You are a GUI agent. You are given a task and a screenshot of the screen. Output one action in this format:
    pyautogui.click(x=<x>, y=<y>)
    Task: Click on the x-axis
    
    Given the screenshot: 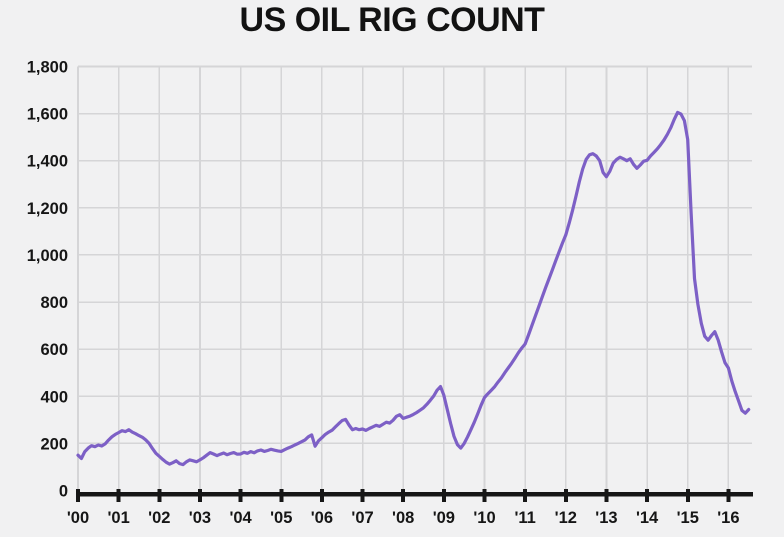 What is the action you would take?
    pyautogui.click(x=414, y=495)
    